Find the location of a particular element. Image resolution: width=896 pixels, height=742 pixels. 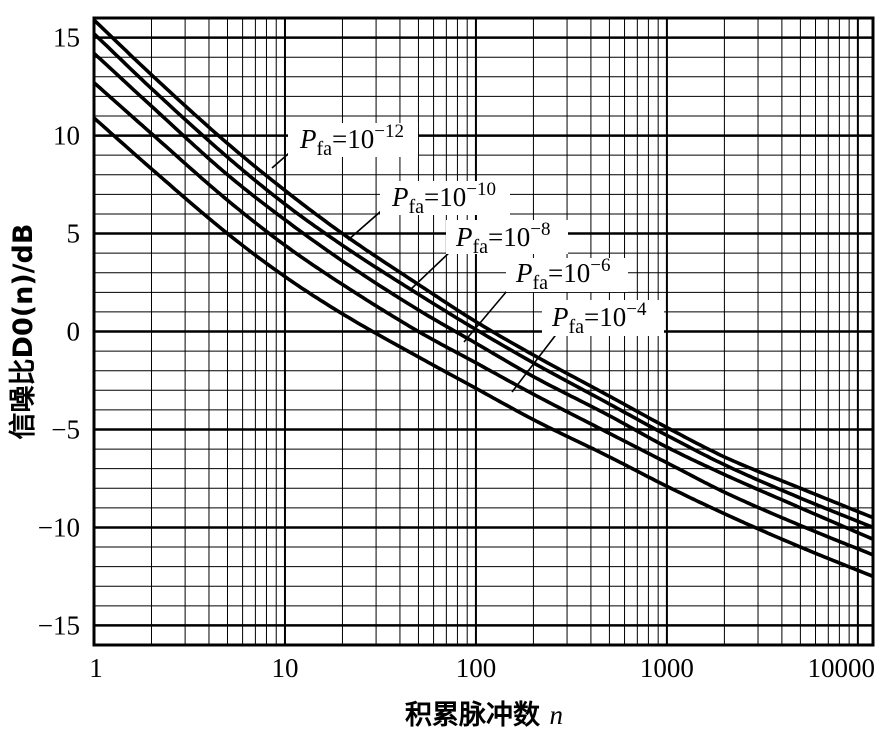

series-label-5: Pfa=10−4 is located at coordinates (599, 318).